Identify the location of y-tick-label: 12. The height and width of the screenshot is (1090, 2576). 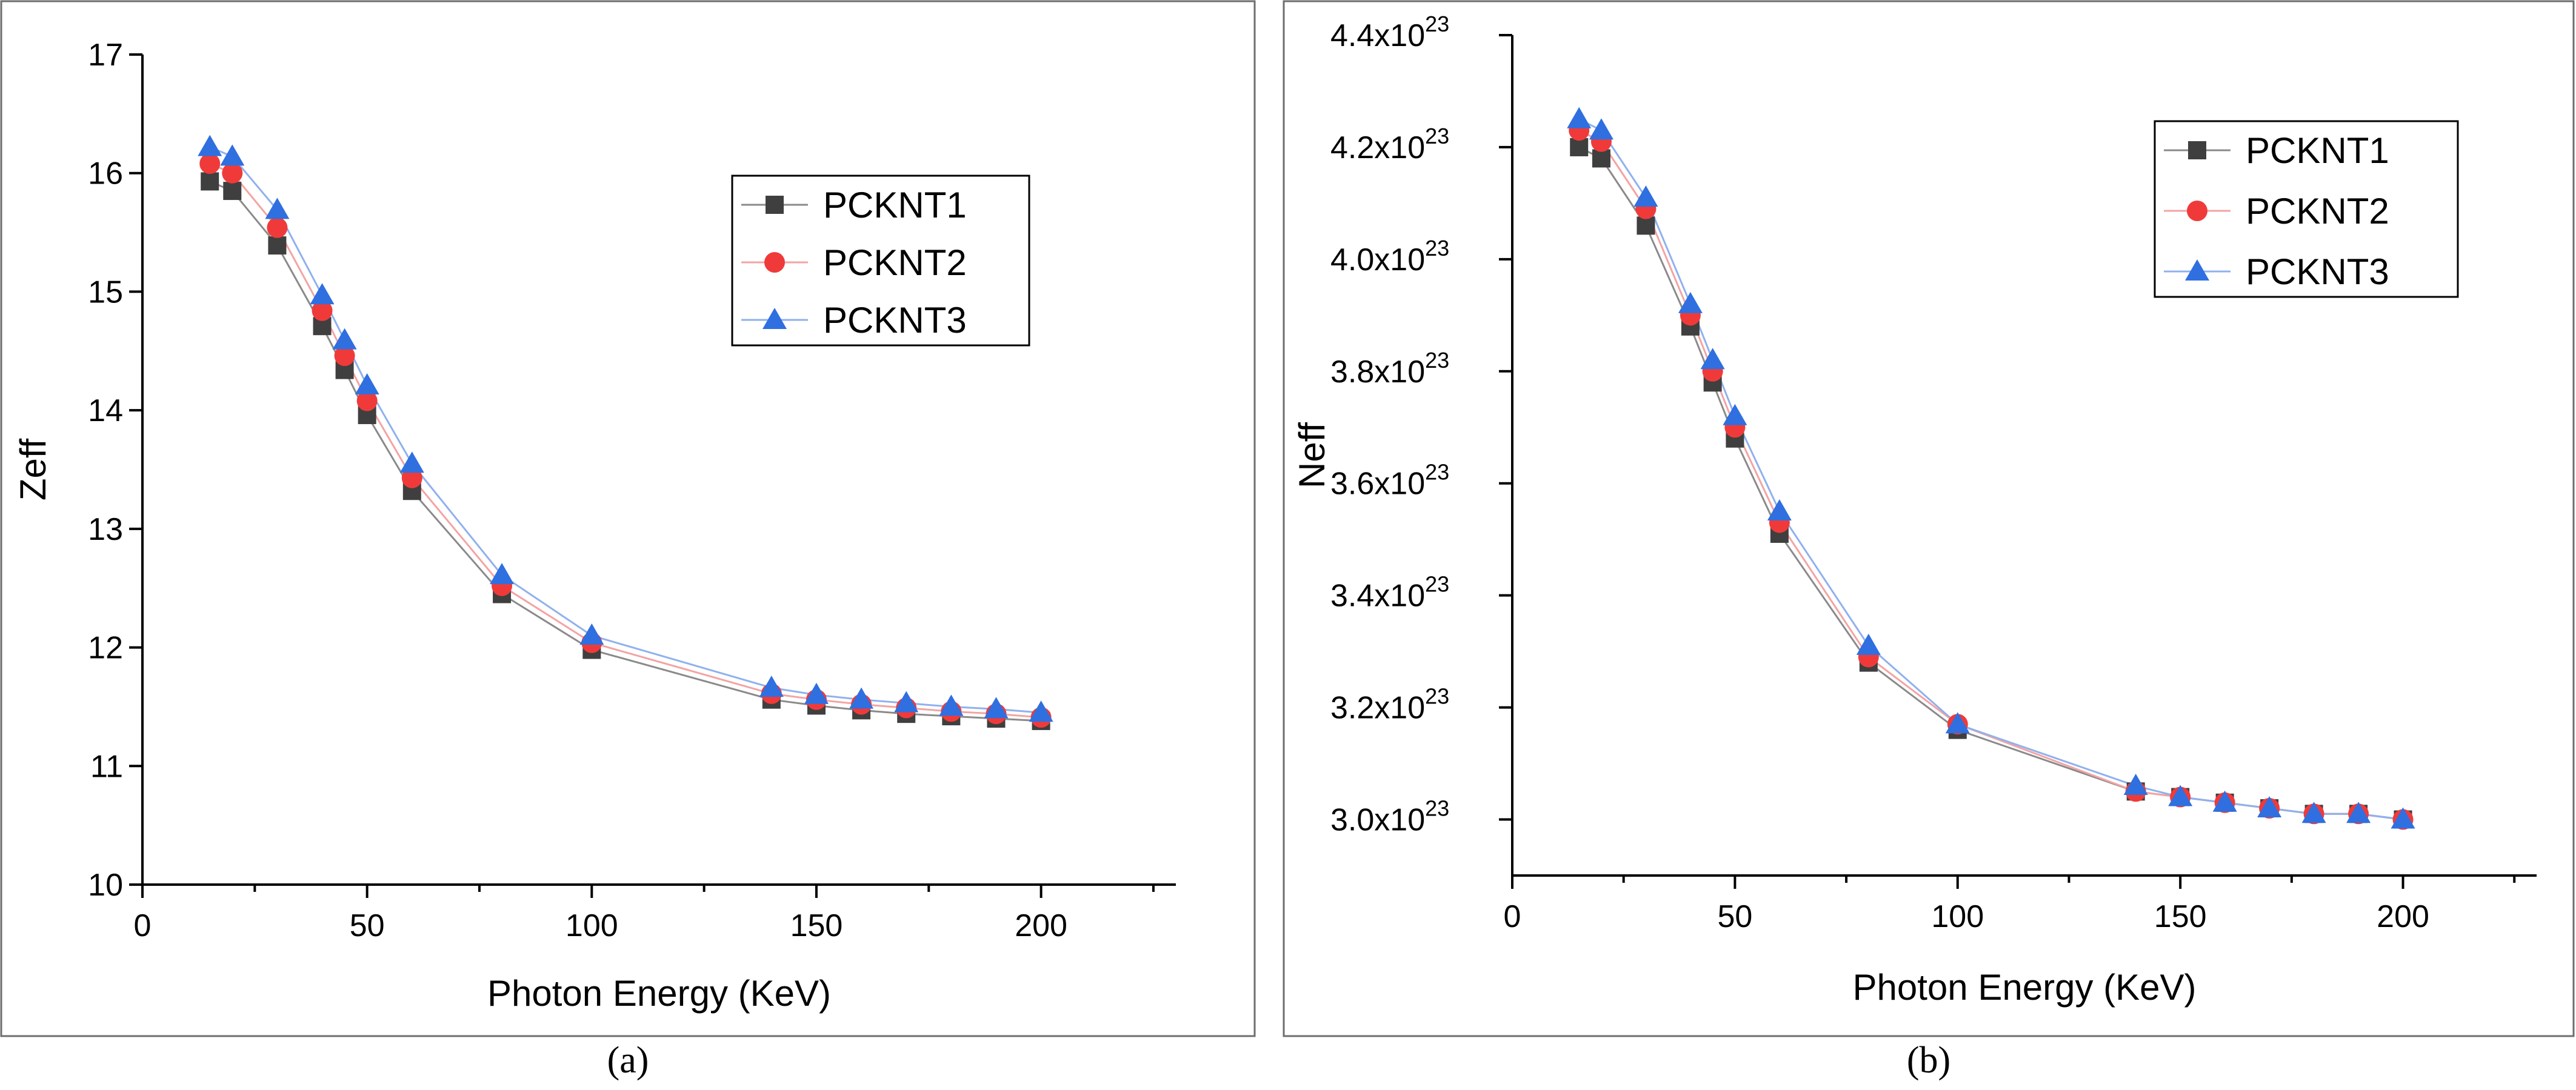
(105, 648).